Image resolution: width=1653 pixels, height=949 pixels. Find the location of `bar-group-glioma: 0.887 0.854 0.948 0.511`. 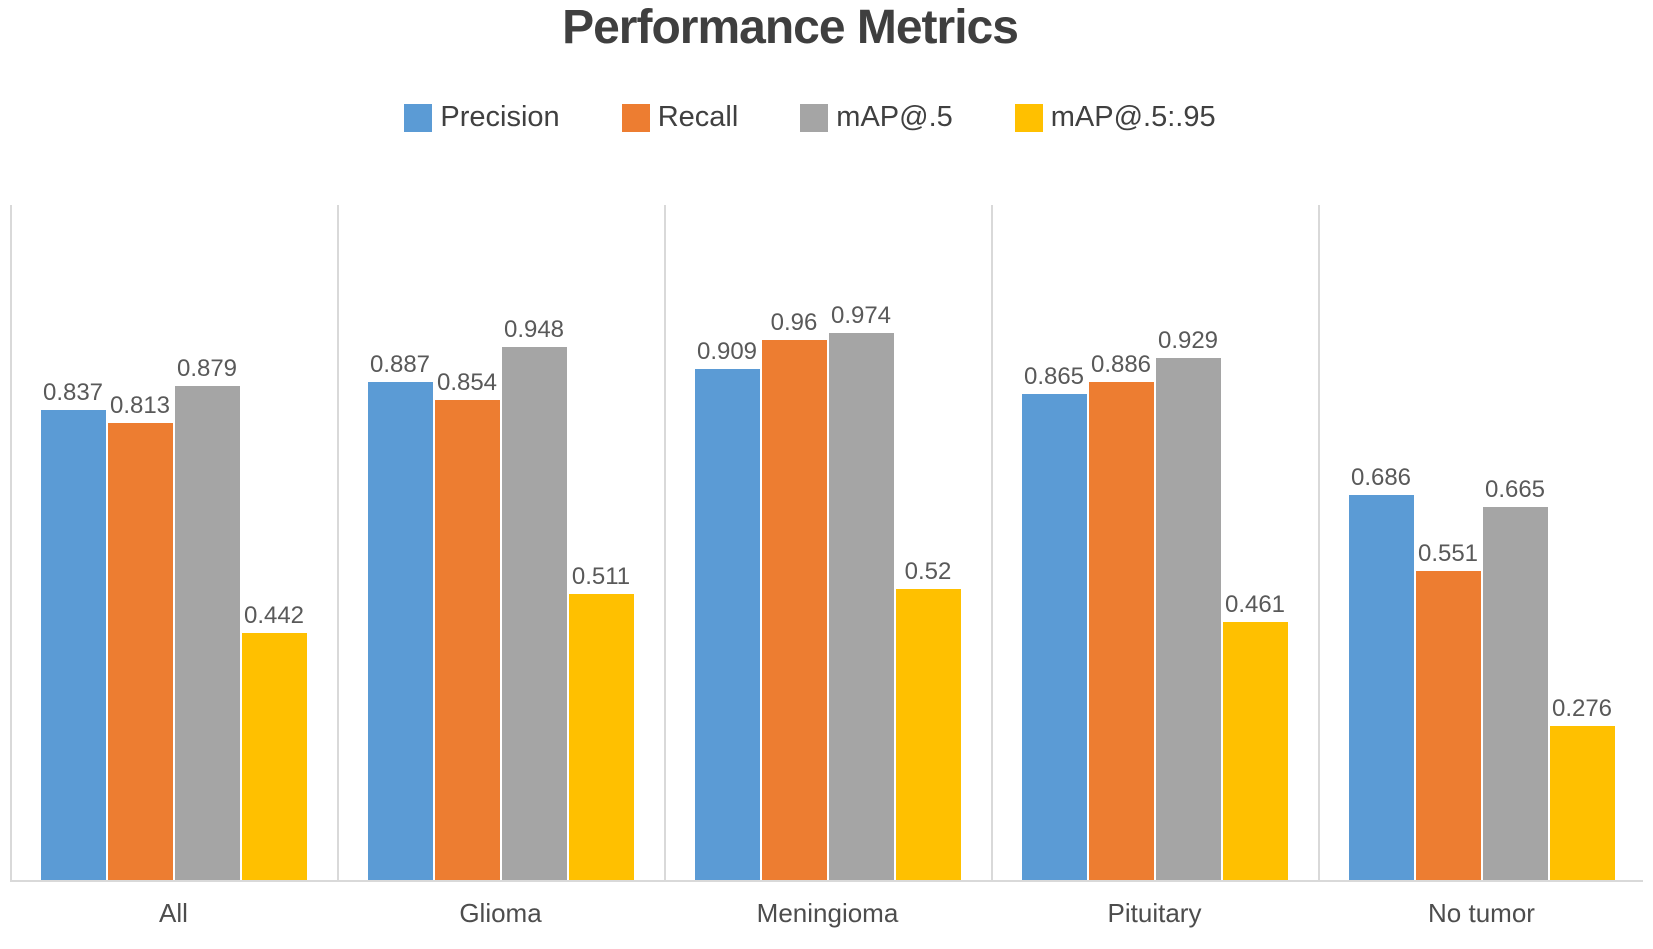

bar-group-glioma: 0.887 0.854 0.948 0.511 is located at coordinates (500, 543).